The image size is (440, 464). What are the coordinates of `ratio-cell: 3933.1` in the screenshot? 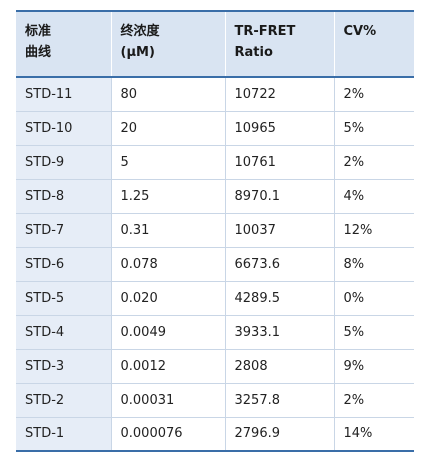 It's located at (280, 332).